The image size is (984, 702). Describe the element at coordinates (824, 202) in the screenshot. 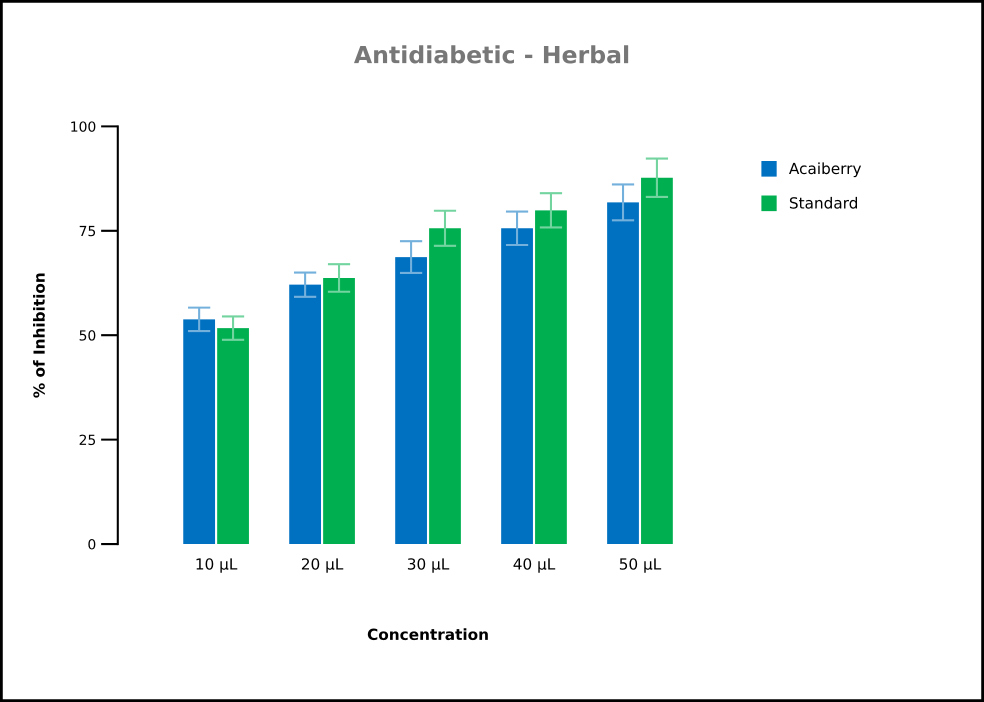

I see `legend-label: Standard` at that location.